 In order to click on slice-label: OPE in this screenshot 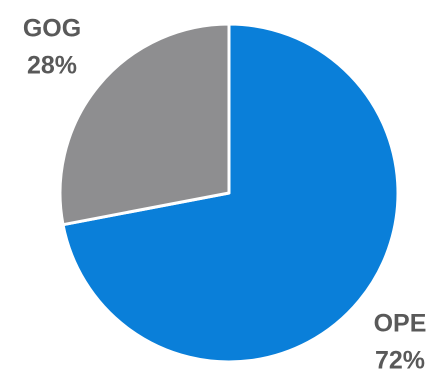, I will do `click(400, 324)`.